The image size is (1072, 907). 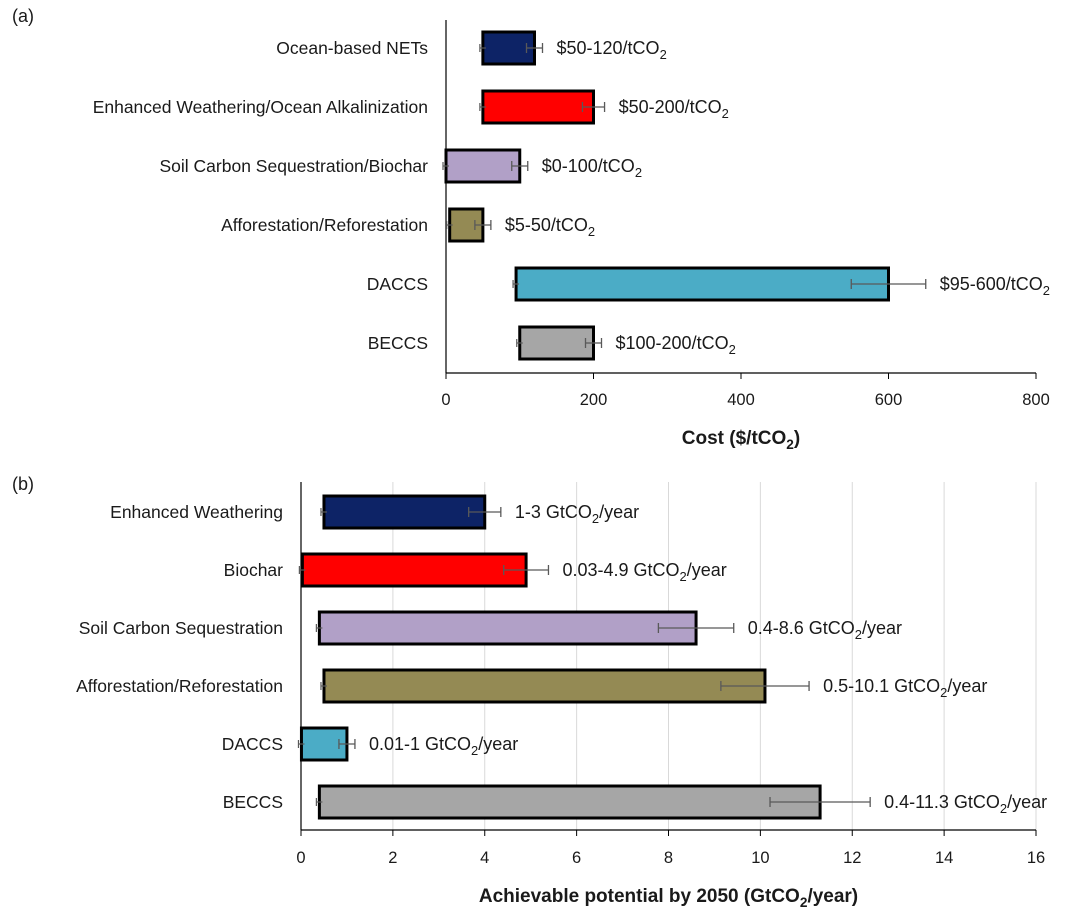 What do you see at coordinates (196, 512) in the screenshot?
I see `category-label: Enhanced Weathering` at bounding box center [196, 512].